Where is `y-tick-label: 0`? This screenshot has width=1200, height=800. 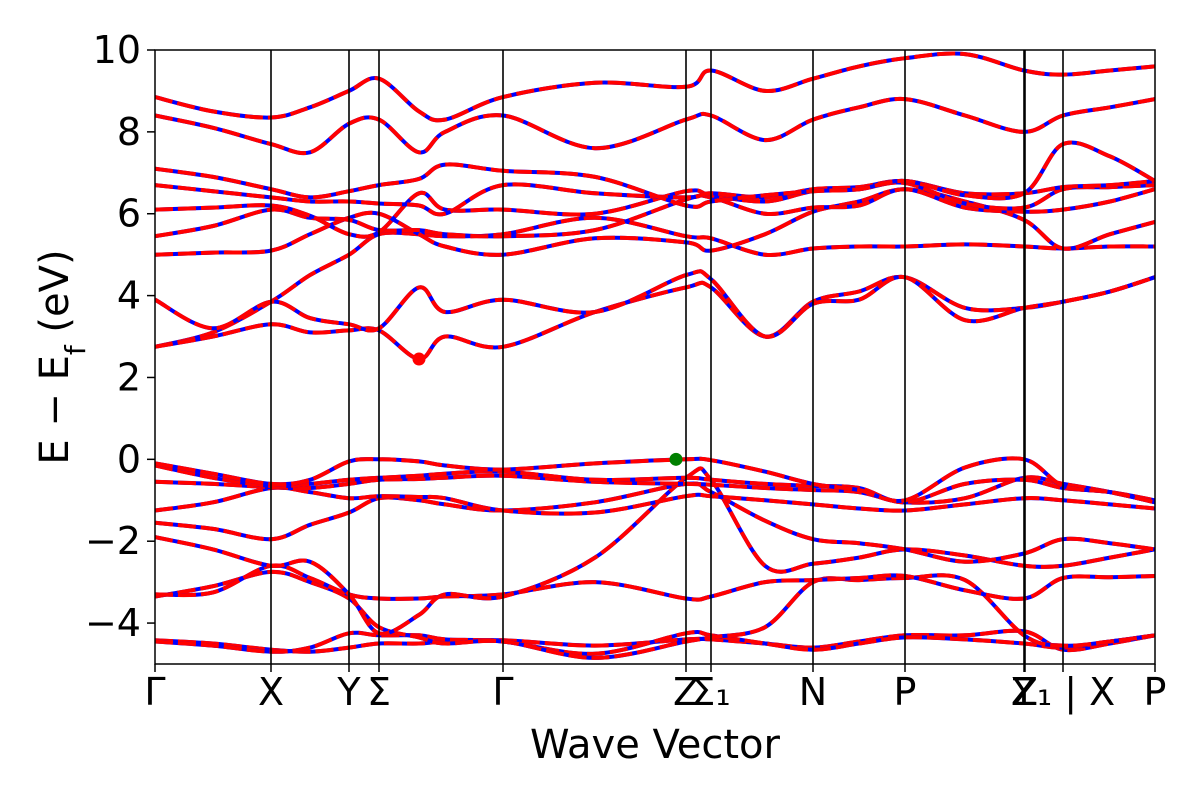
y-tick-label: 0 is located at coordinates (129, 459).